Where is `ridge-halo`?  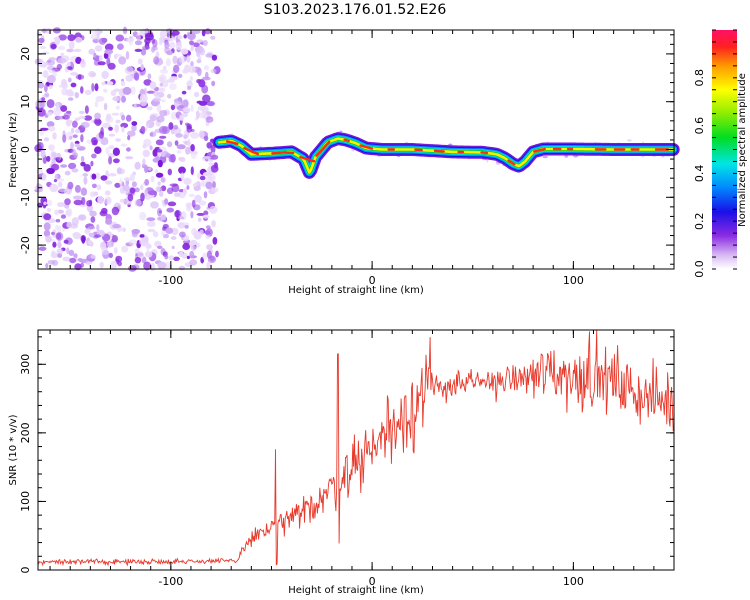 ridge-halo is located at coordinates (498, 164).